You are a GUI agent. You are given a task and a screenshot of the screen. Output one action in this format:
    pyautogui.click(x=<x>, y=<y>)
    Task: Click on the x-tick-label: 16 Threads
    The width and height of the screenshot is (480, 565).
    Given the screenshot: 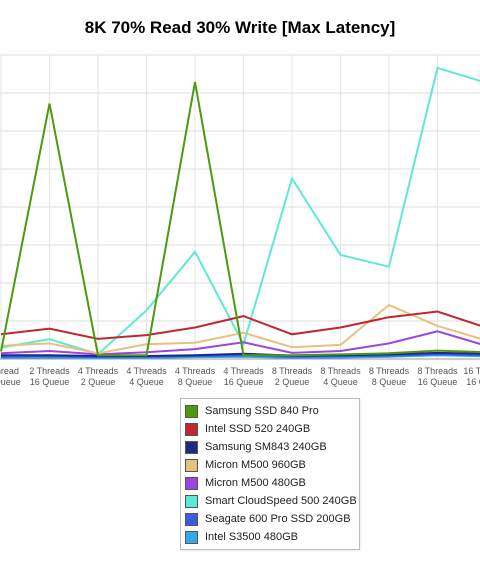 What is the action you would take?
    pyautogui.click(x=471, y=371)
    